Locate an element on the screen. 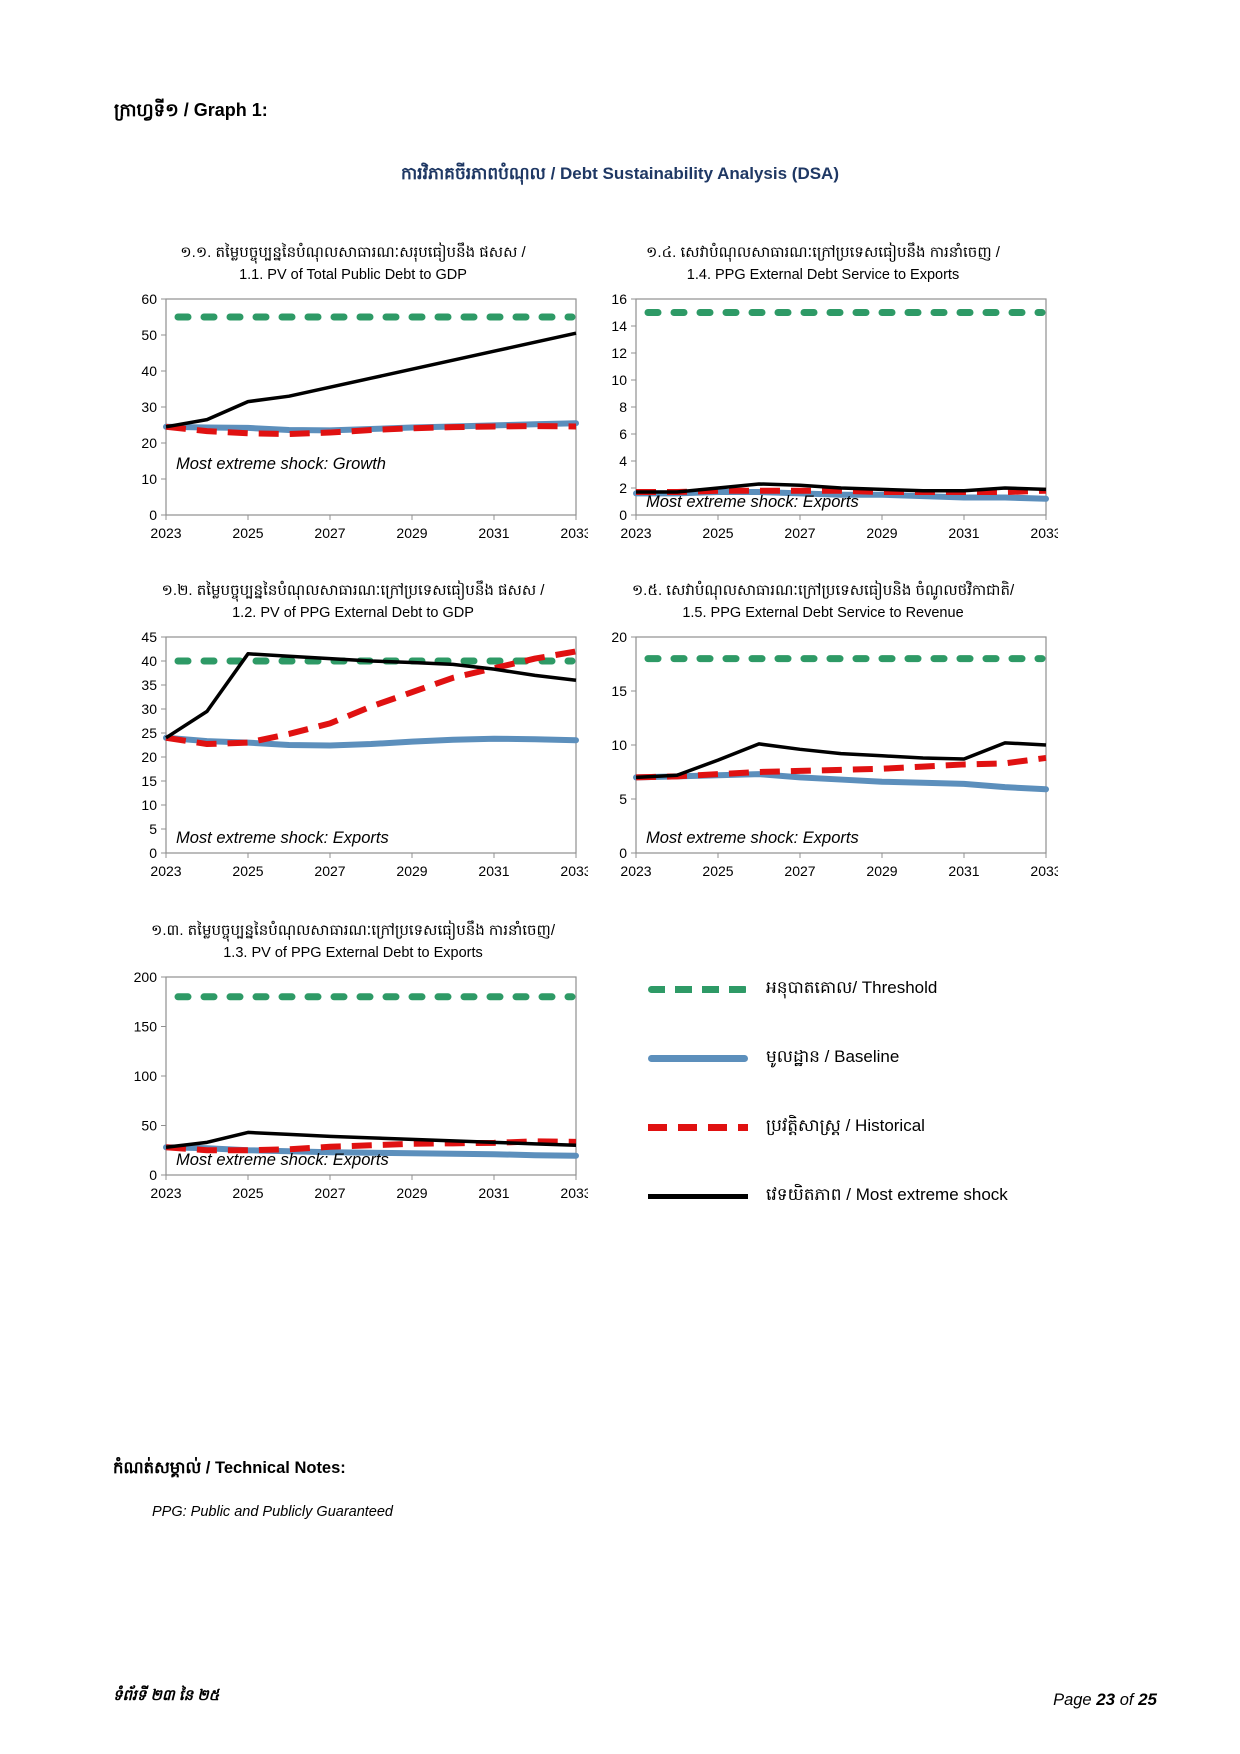 Image resolution: width=1240 pixels, height=1754 pixels. svg-text: 35 is located at coordinates (149, 685).